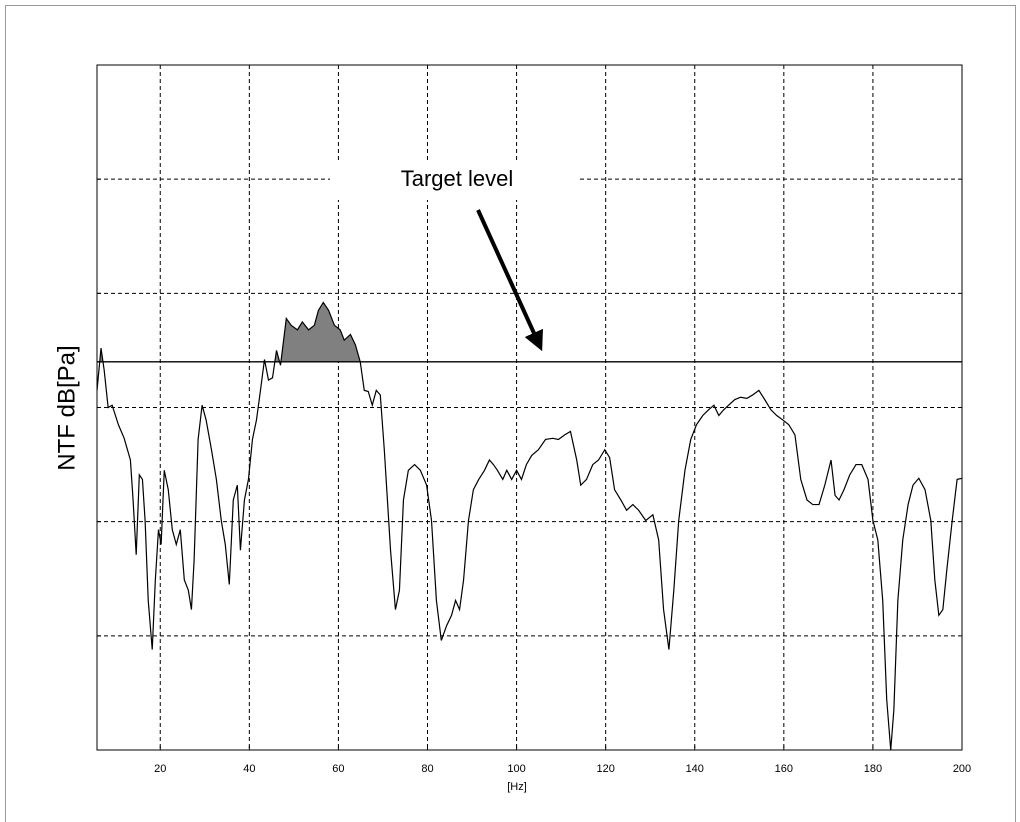  Describe the element at coordinates (695, 769) in the screenshot. I see `x-tick-label: 140` at that location.